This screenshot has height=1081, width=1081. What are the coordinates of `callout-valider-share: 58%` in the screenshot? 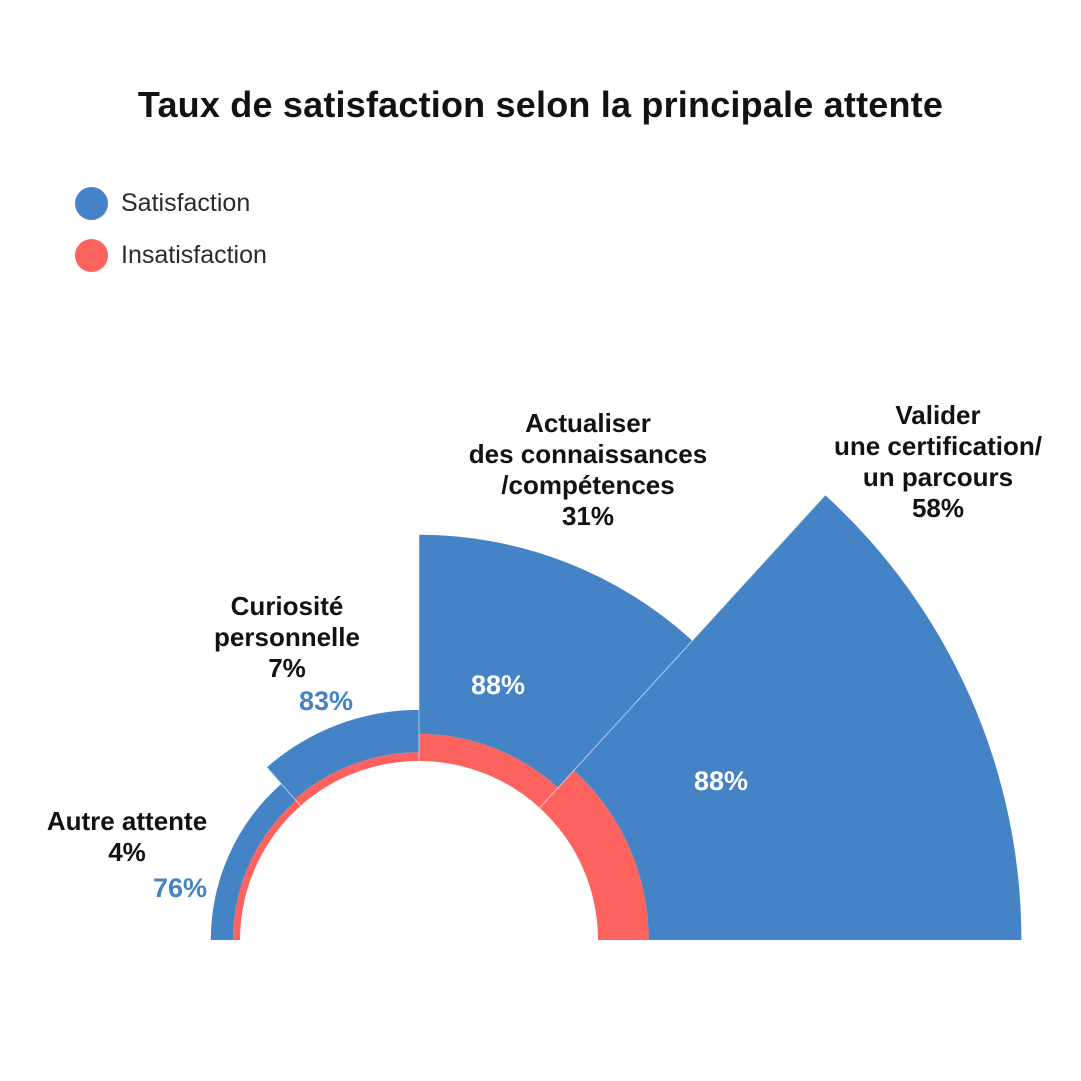 It's located at (938, 508).